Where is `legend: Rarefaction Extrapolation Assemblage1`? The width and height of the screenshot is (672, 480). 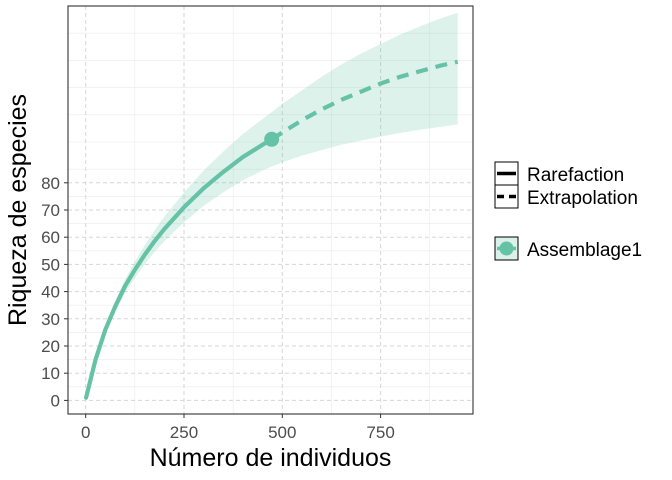
legend: Rarefaction Extrapolation Assemblage1 is located at coordinates (568, 211).